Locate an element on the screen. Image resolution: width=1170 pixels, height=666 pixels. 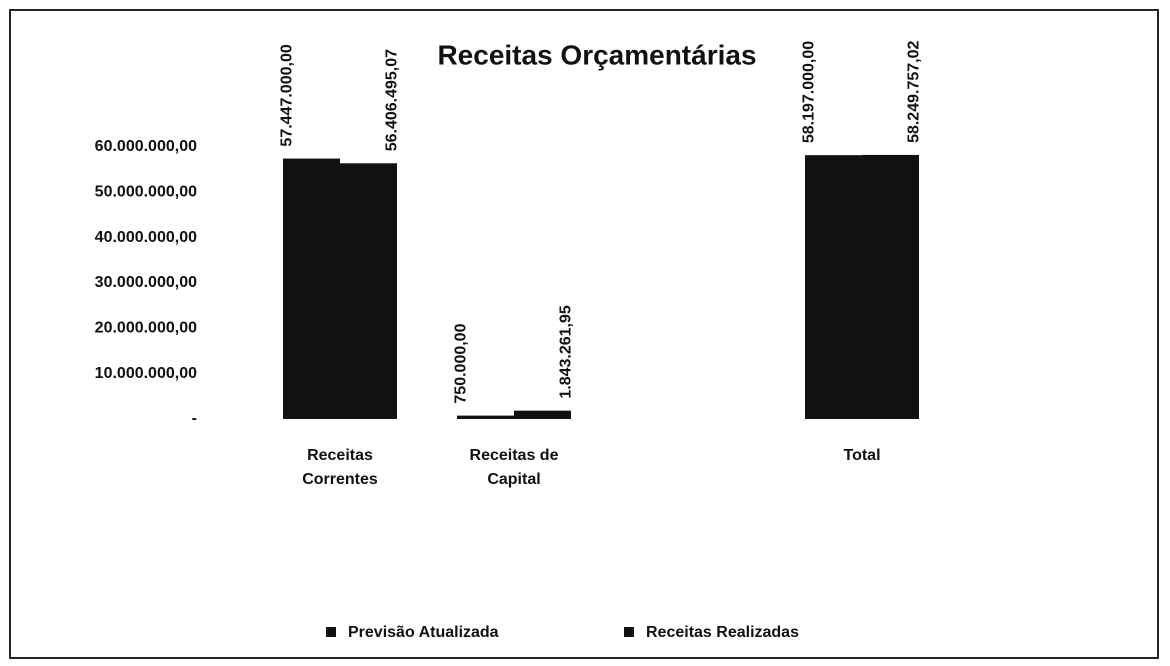
y-tick-label: 20.000.000,00 is located at coordinates (146, 328).